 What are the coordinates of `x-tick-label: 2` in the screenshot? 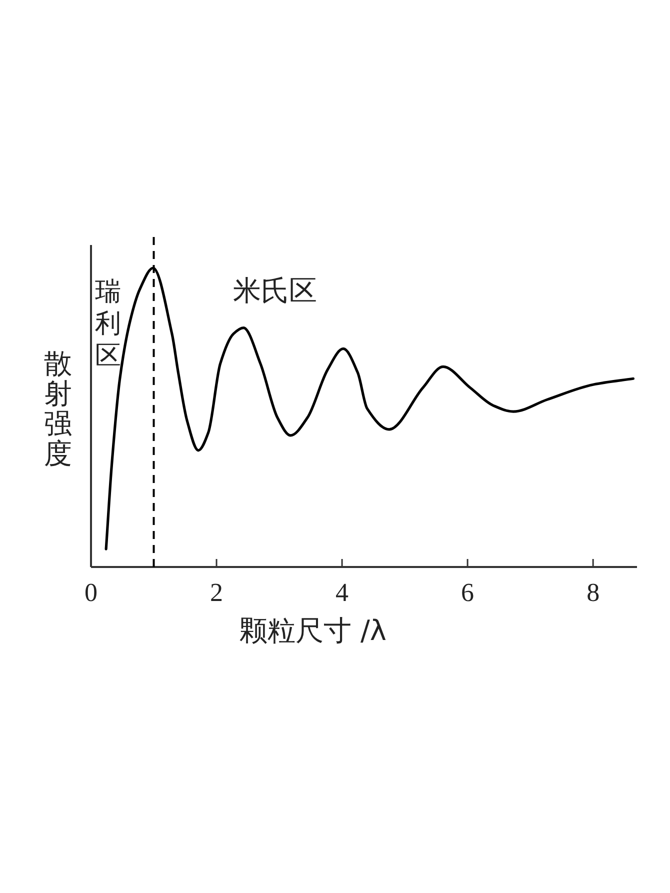 It's located at (217, 592).